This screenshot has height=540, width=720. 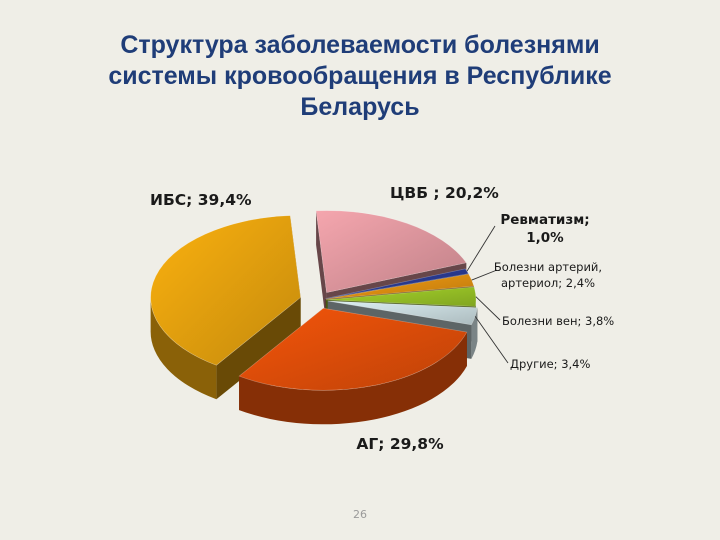 I want to click on slice-label-arteries: Болезни артерий, артериол; 2,4%, so click(x=548, y=275).